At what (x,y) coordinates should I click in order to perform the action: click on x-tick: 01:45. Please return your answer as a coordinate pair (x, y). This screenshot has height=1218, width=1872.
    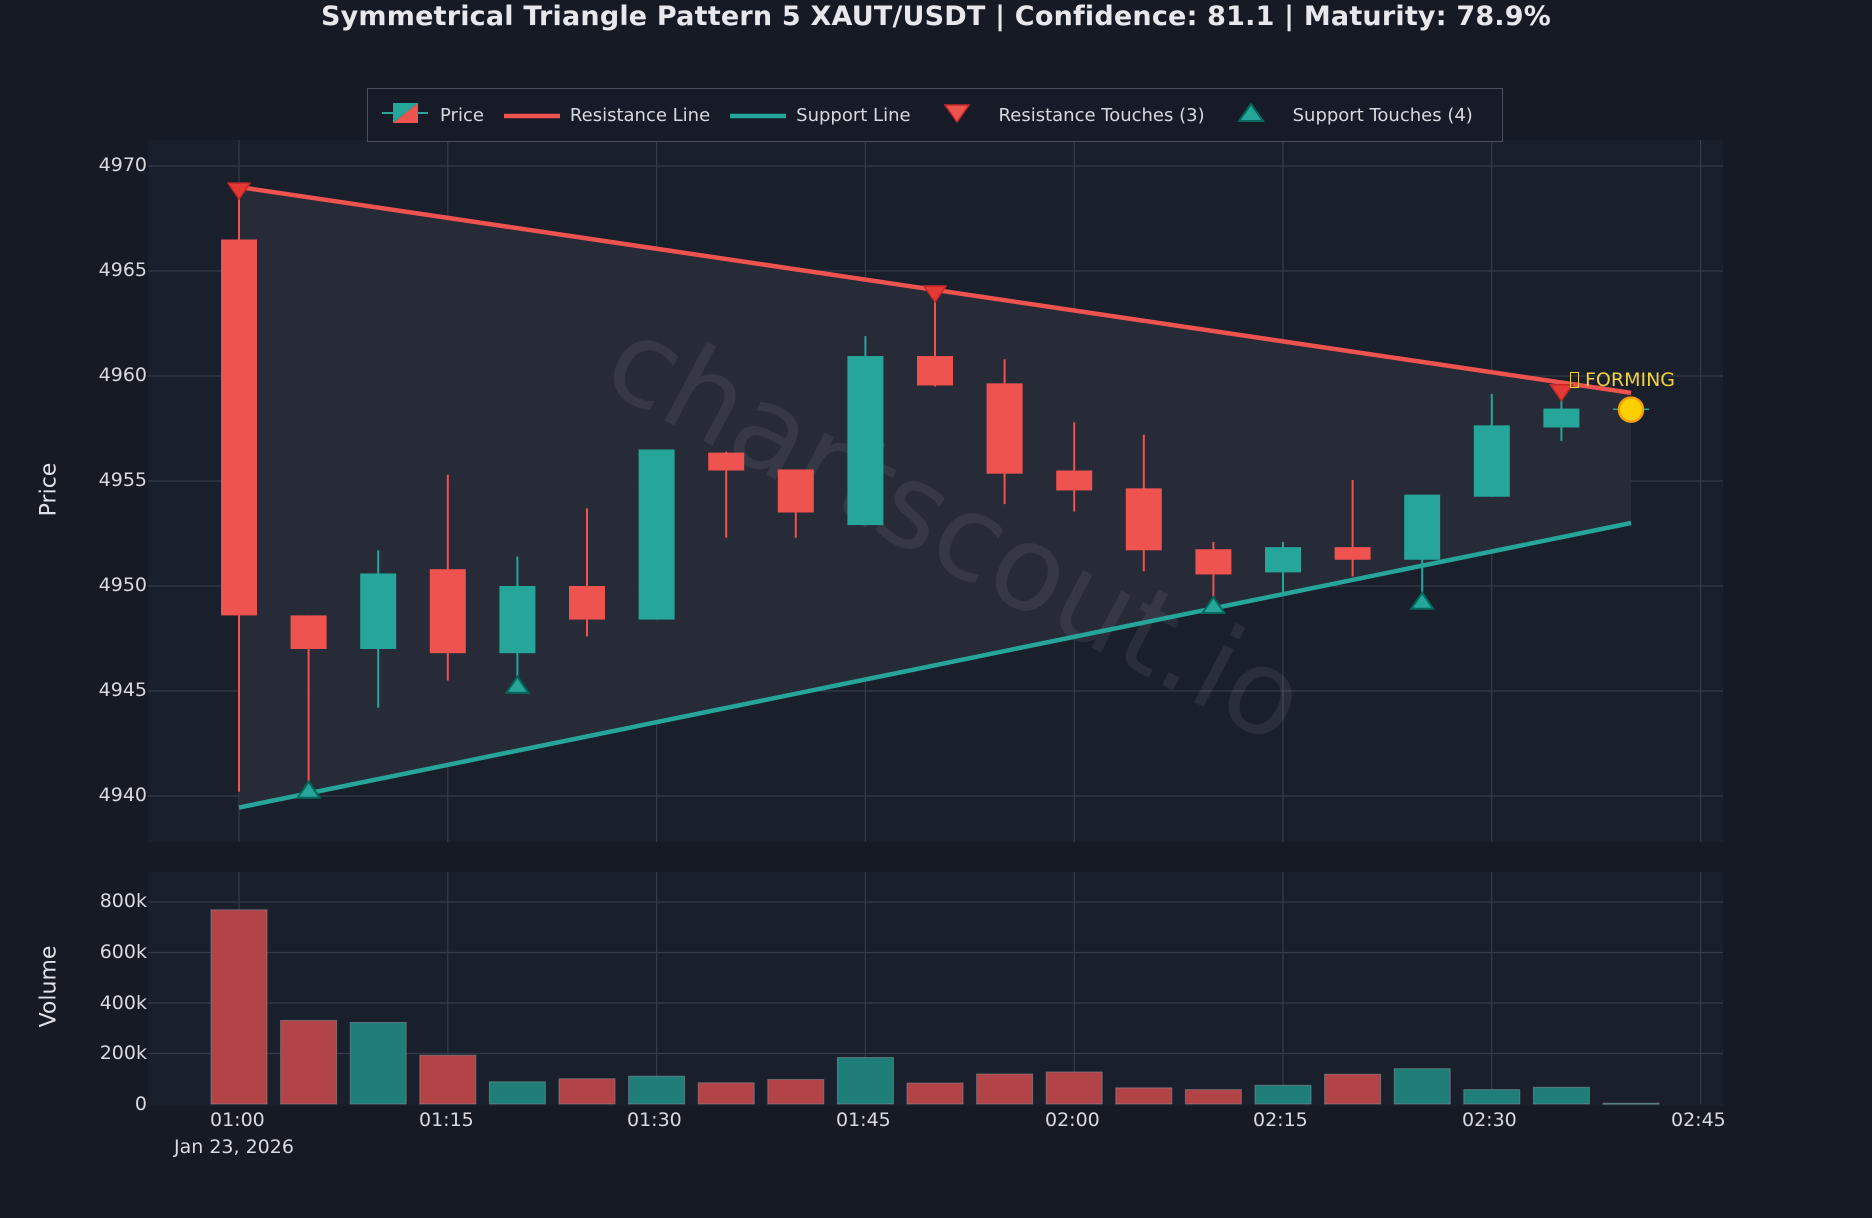
    Looking at the image, I should click on (863, 1120).